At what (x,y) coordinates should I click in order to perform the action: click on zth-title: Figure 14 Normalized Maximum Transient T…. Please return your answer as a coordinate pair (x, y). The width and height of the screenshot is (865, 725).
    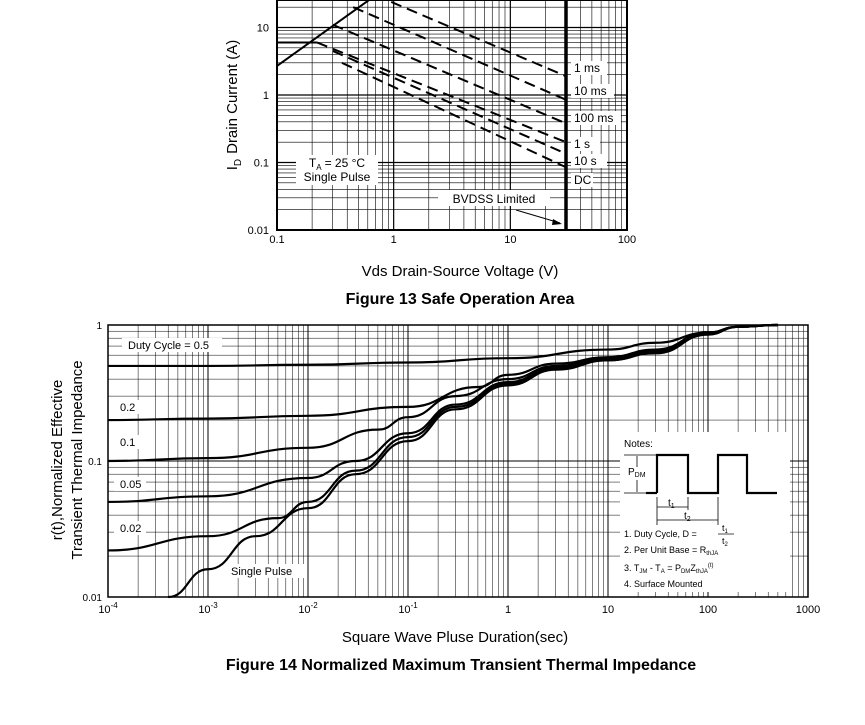
    Looking at the image, I should click on (461, 665).